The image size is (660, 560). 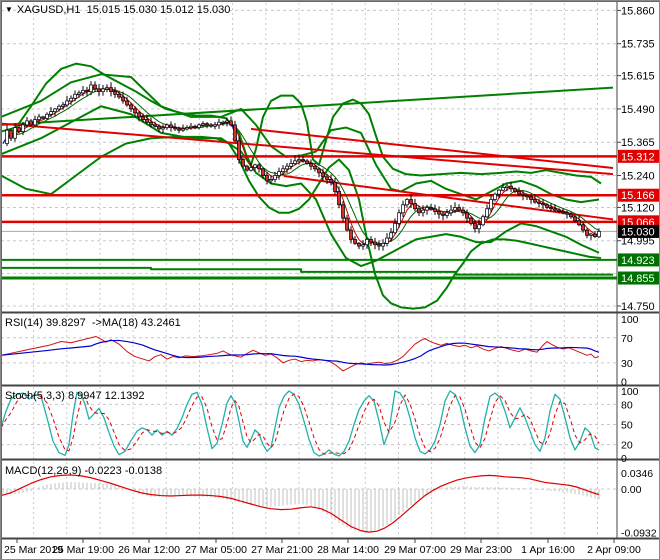 I want to click on price-axis-label: 14.750, so click(x=638, y=307).